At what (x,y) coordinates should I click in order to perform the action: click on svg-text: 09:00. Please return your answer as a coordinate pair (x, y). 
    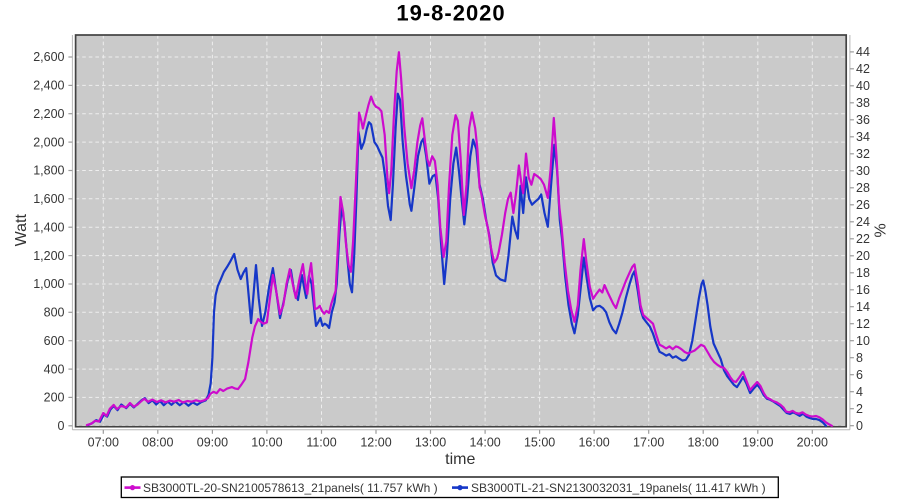
    Looking at the image, I should click on (212, 443).